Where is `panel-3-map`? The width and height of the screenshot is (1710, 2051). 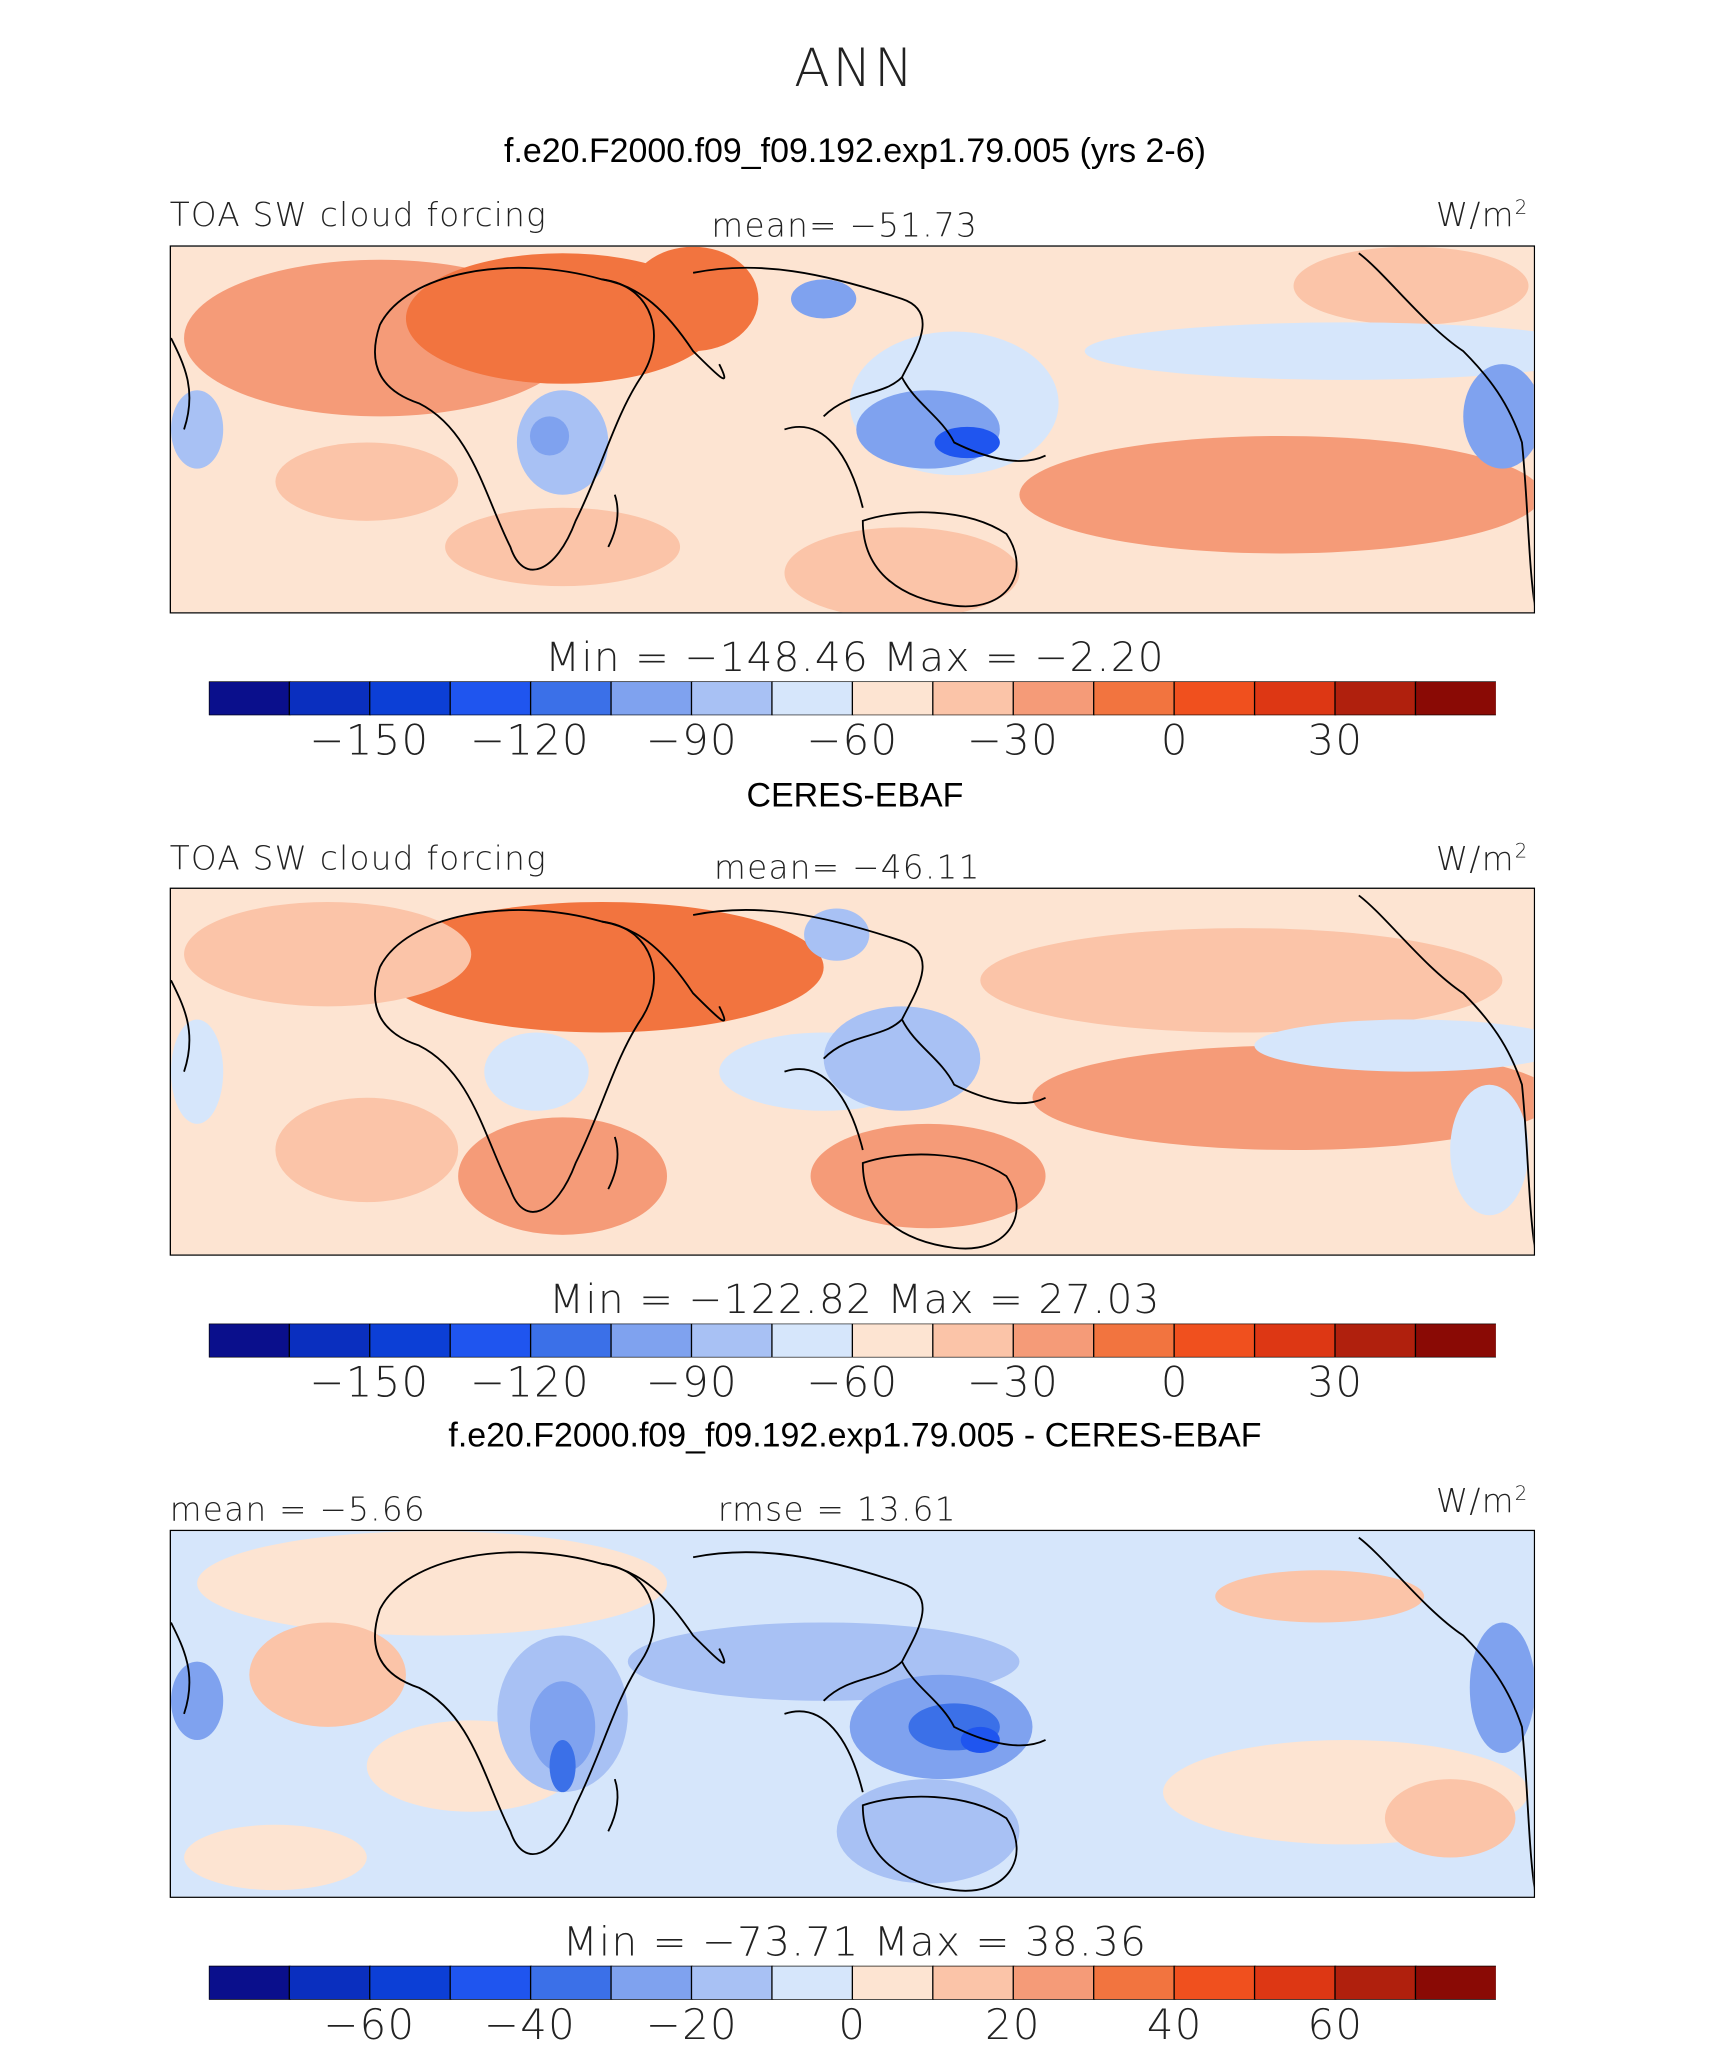
panel-3-map is located at coordinates (852, 1713).